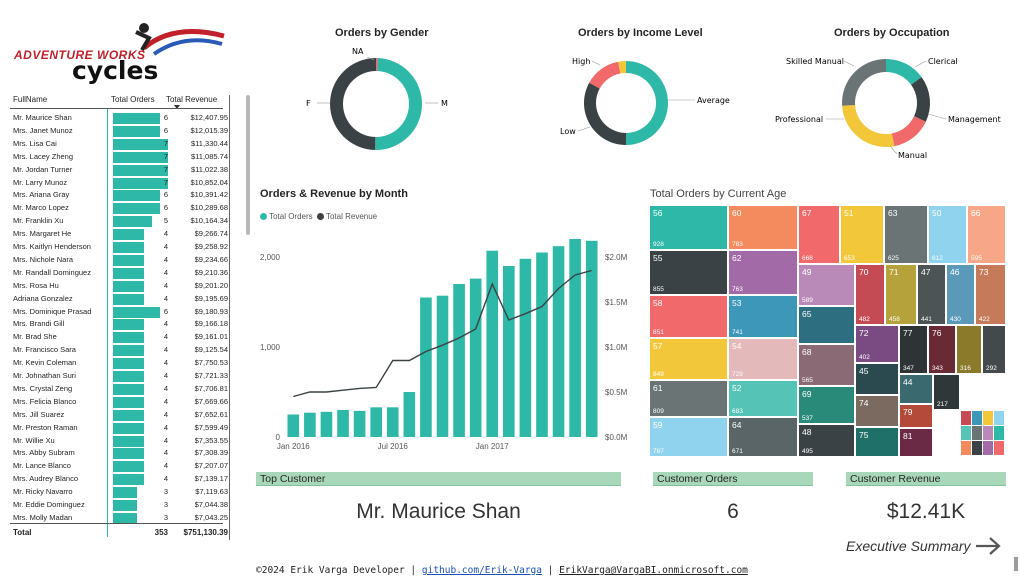 The width and height of the screenshot is (1024, 585). What do you see at coordinates (904, 72) in the screenshot?
I see `occupation-slice-clerical` at bounding box center [904, 72].